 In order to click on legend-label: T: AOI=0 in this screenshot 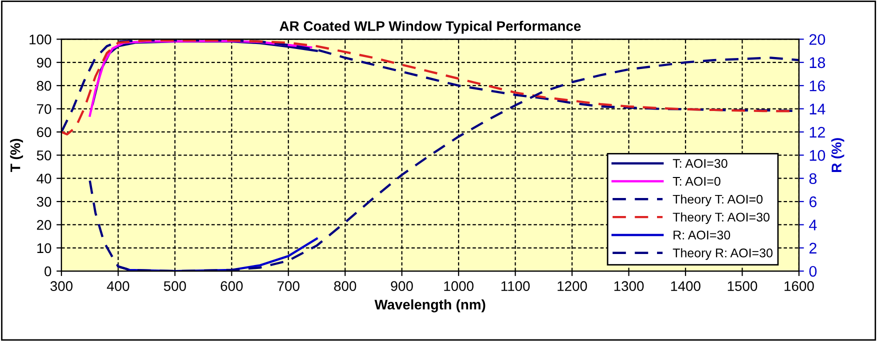, I will do `click(696, 181)`.